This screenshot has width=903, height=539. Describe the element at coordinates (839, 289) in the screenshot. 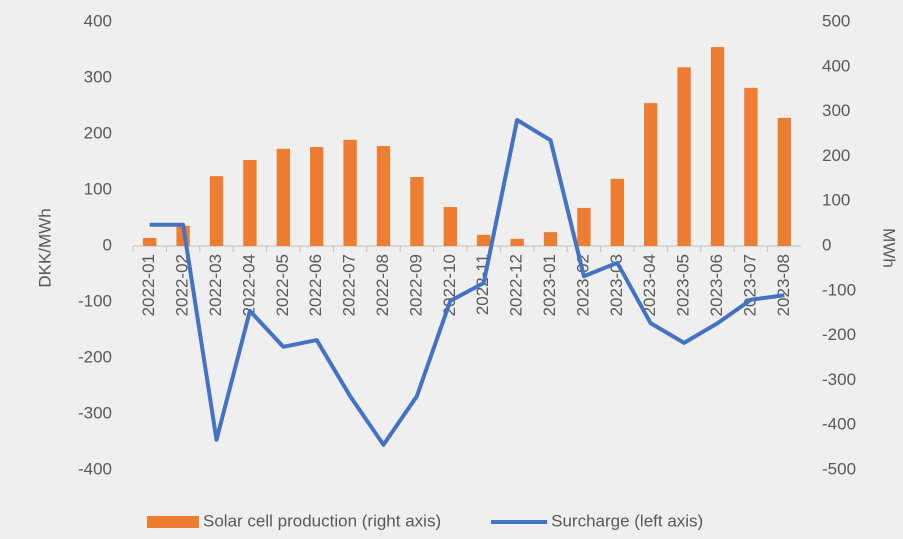

I see `y2-tick-label: -100` at that location.